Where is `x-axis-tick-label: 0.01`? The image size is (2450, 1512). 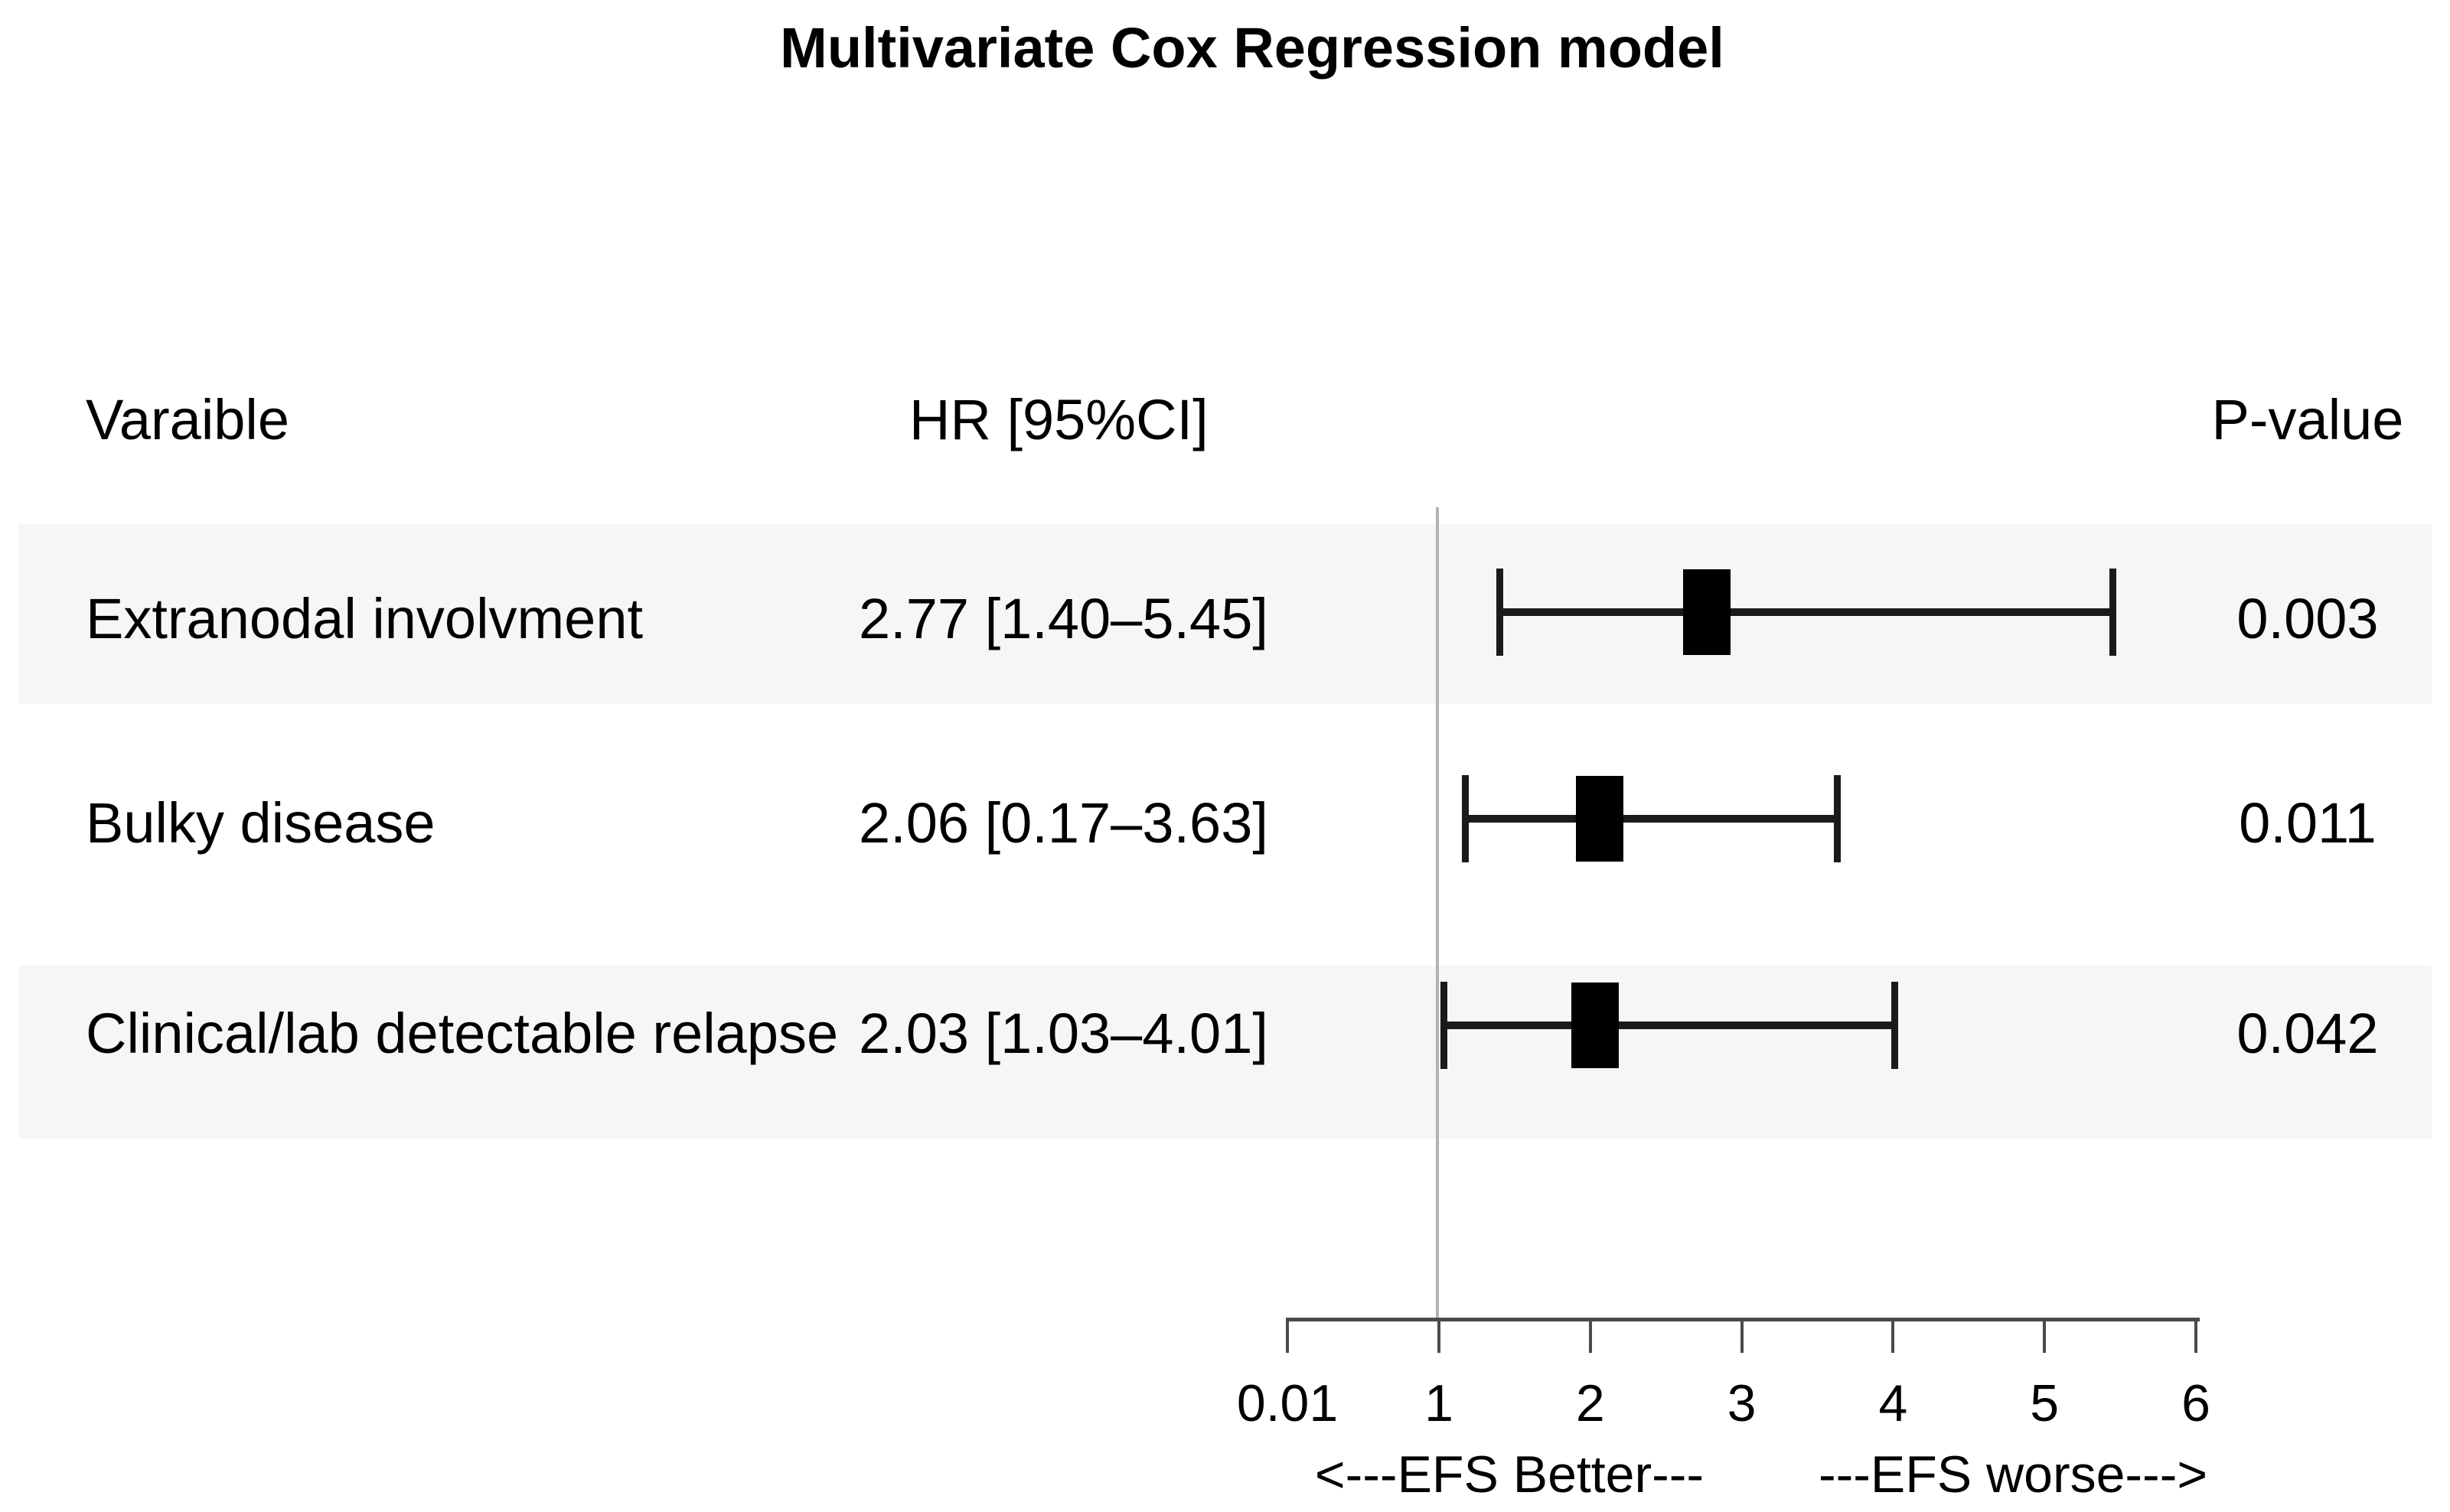 x-axis-tick-label: 0.01 is located at coordinates (1287, 1403).